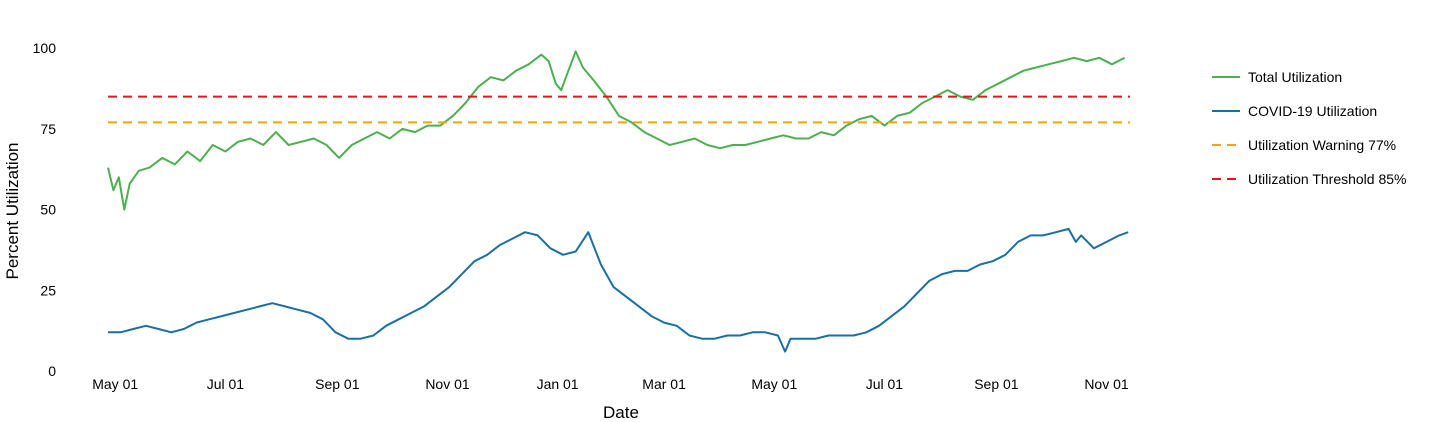  Describe the element at coordinates (558, 384) in the screenshot. I see `x-tick-label: Jan 01` at that location.